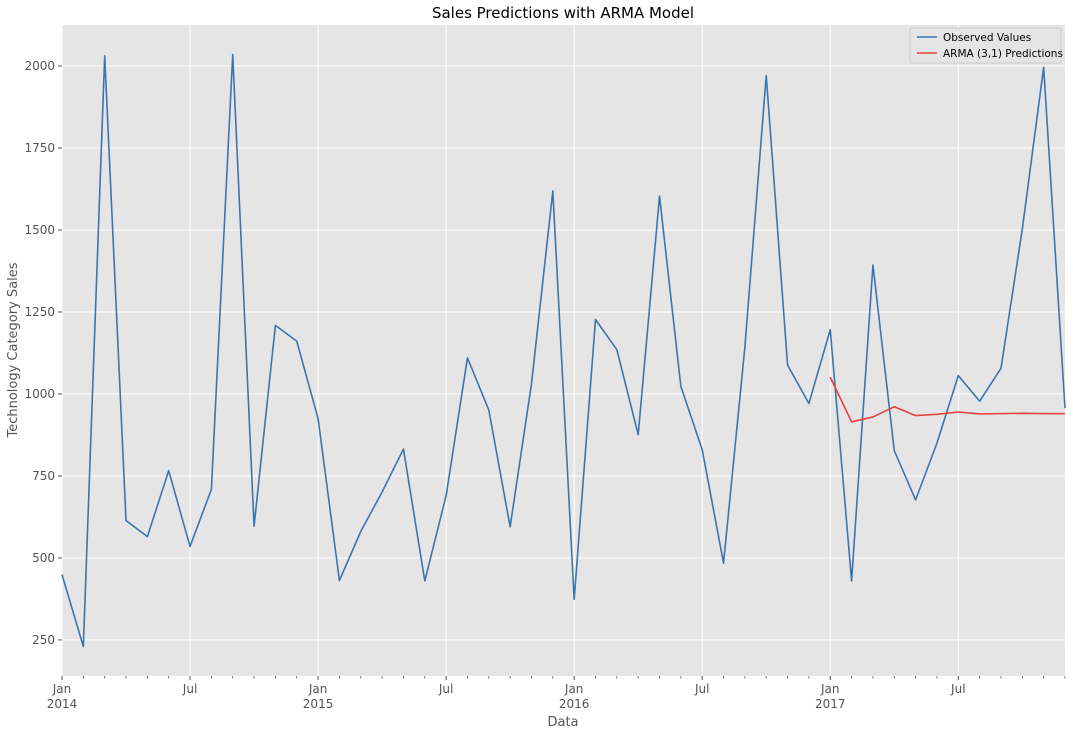 The image size is (1073, 735). Describe the element at coordinates (43, 640) in the screenshot. I see `y-tick-label: 250` at that location.